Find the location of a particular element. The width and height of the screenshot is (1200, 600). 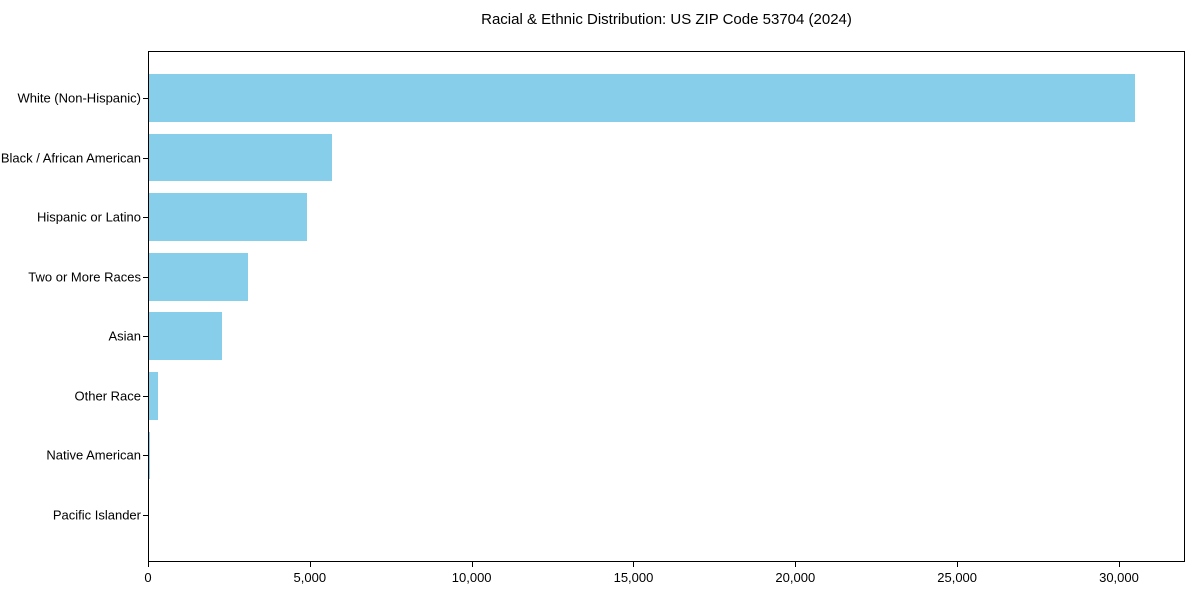

category-label-native-american: Native American is located at coordinates (93, 455).